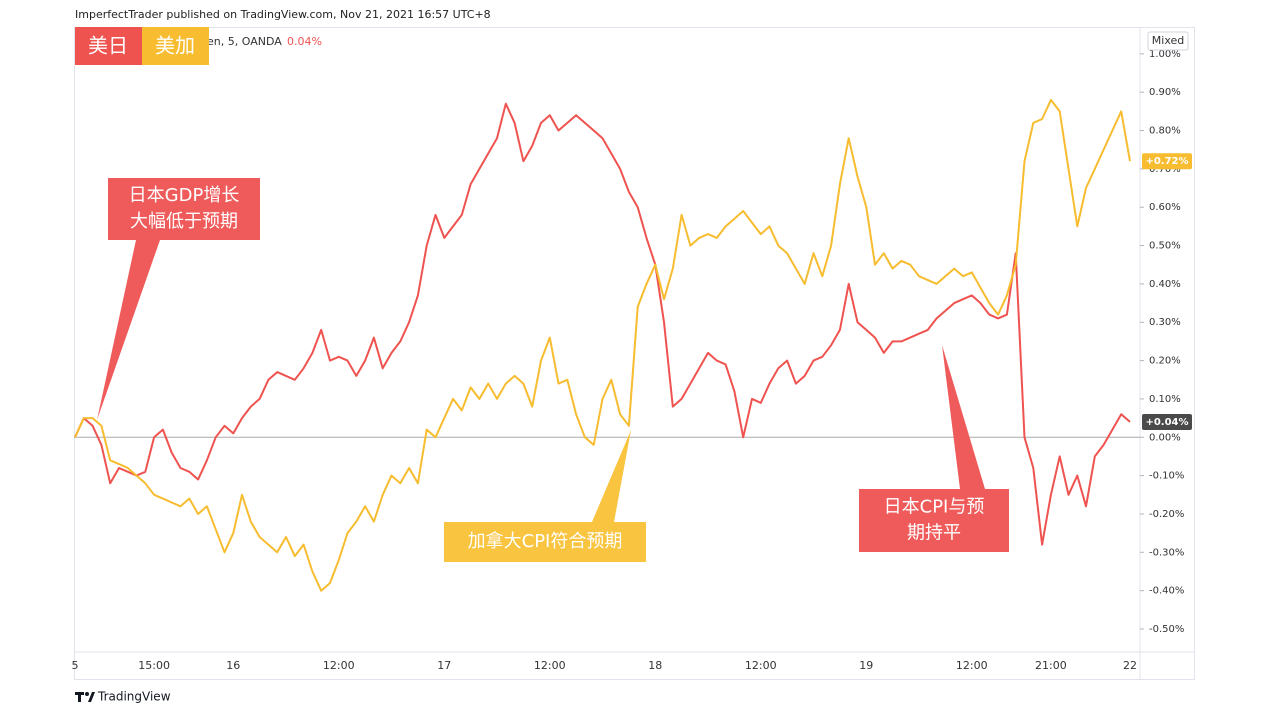 The image size is (1269, 714). Describe the element at coordinates (1166, 629) in the screenshot. I see `y-tick-label: -0.50%` at that location.